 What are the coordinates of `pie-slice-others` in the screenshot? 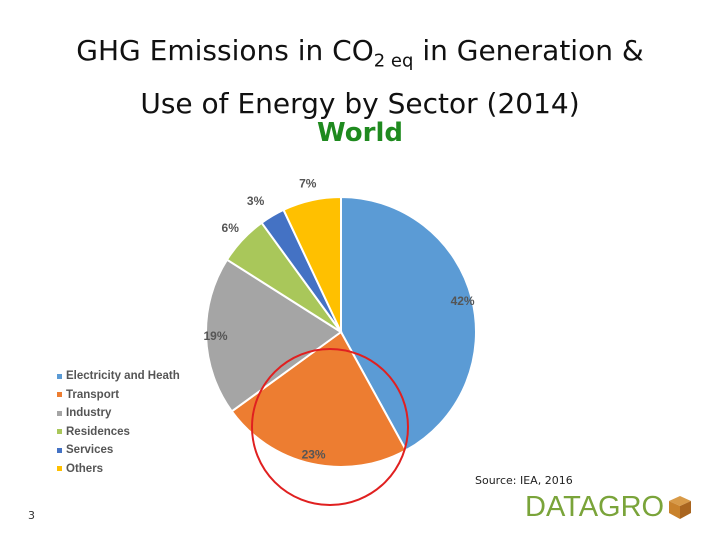 It's located at (312, 264).